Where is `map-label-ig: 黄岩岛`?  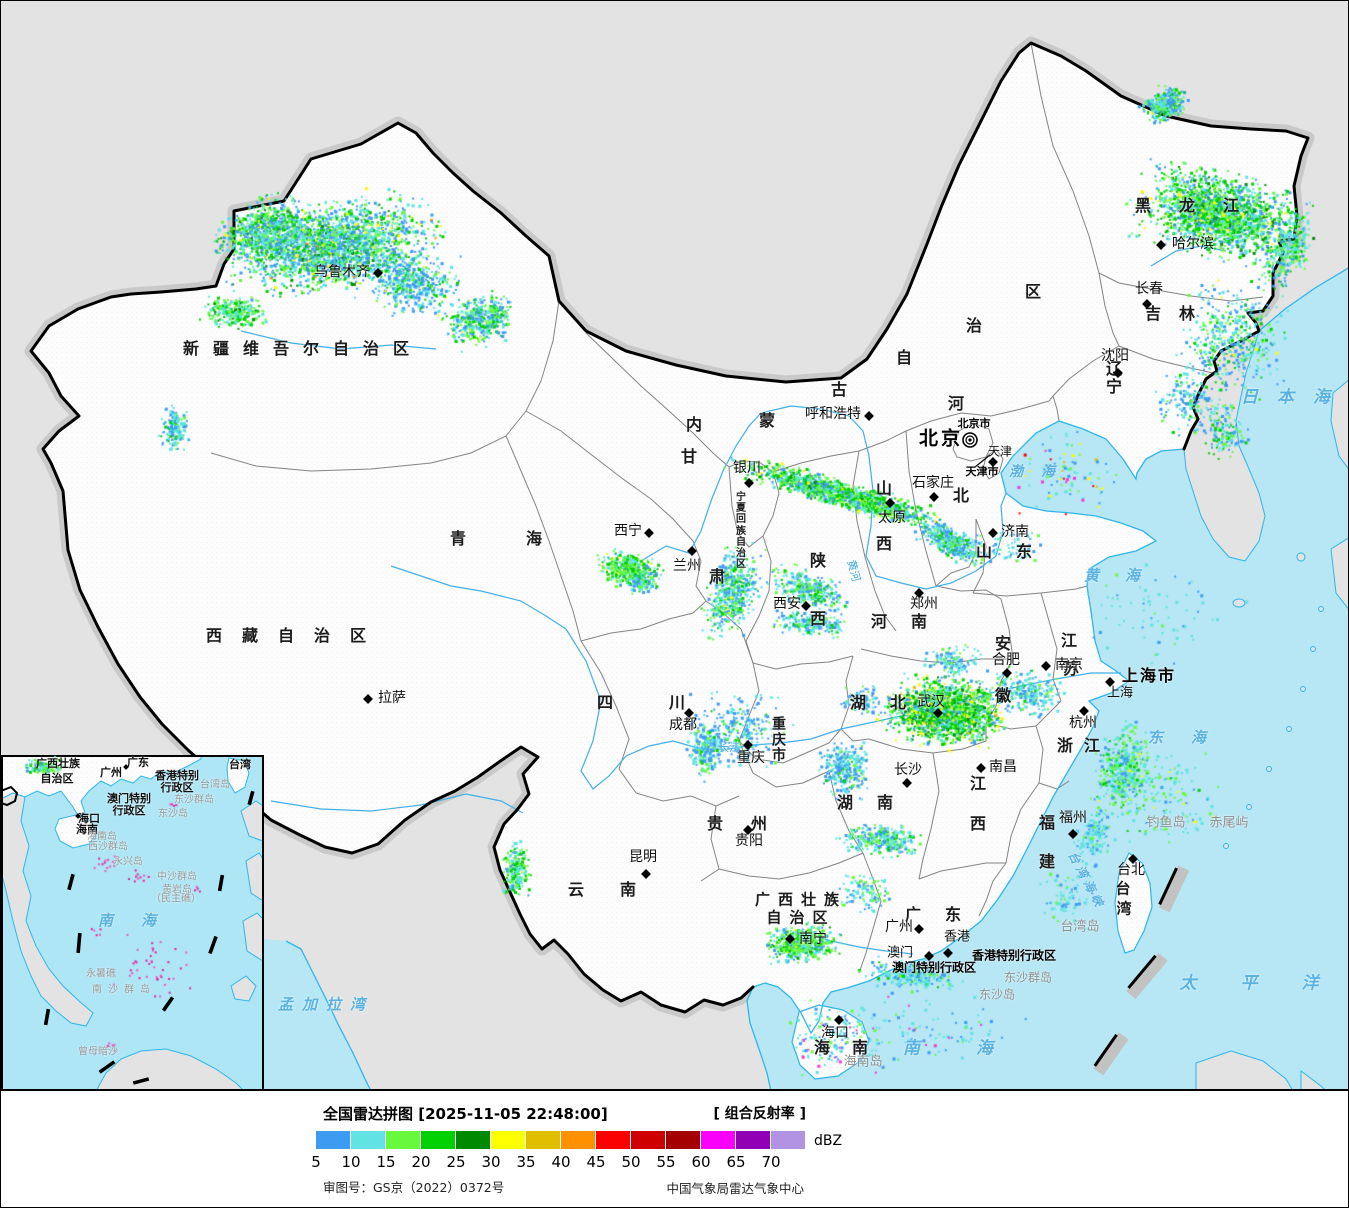 map-label-ig: 黄岩岛 is located at coordinates (177, 890).